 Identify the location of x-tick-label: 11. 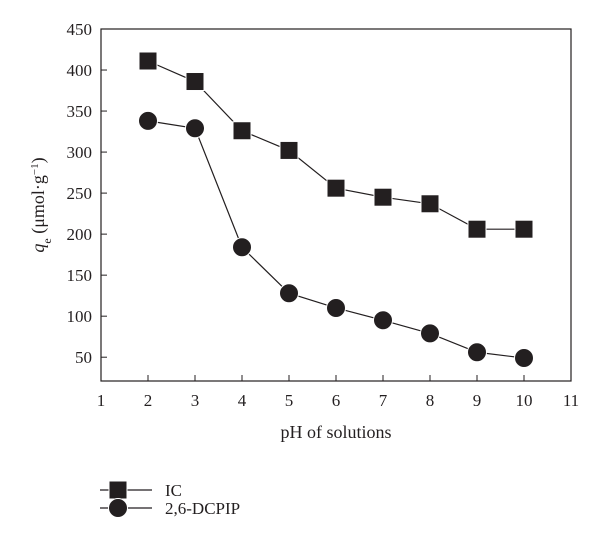
(571, 400).